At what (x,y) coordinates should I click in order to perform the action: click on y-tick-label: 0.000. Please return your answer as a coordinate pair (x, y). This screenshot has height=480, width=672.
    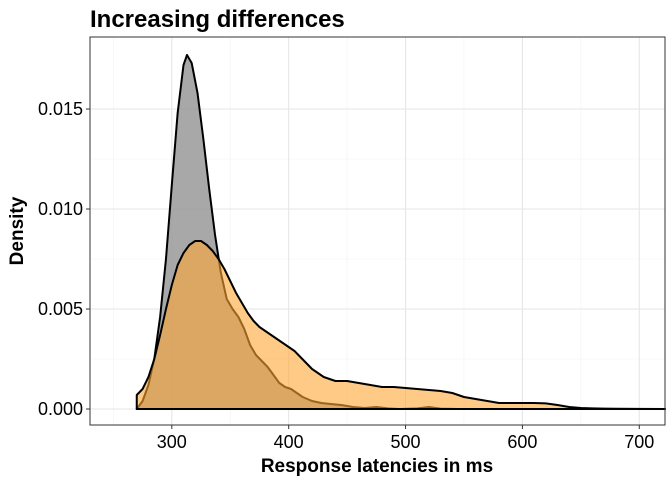
    Looking at the image, I should click on (60, 409).